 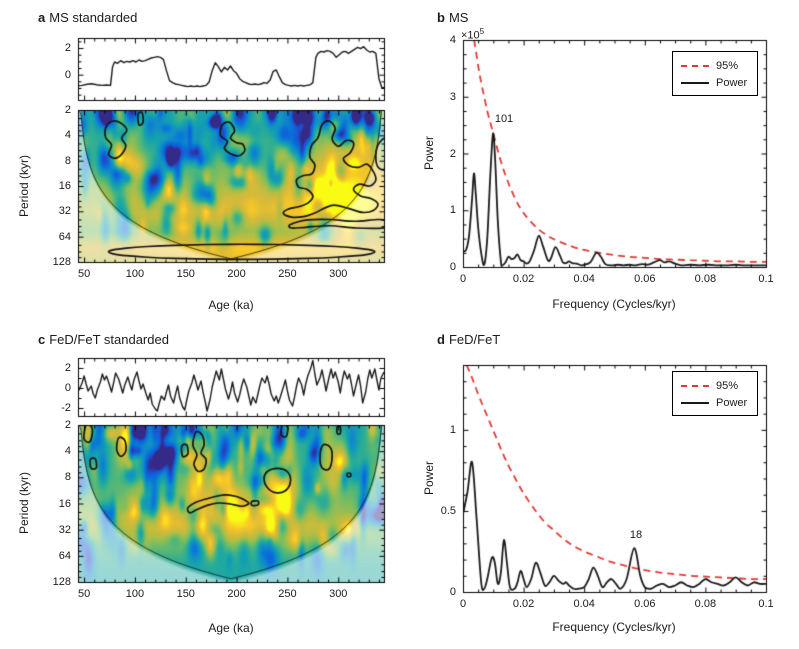 What do you see at coordinates (474, 339) in the screenshot?
I see `panel-d-title-text: FeD/FeT` at bounding box center [474, 339].